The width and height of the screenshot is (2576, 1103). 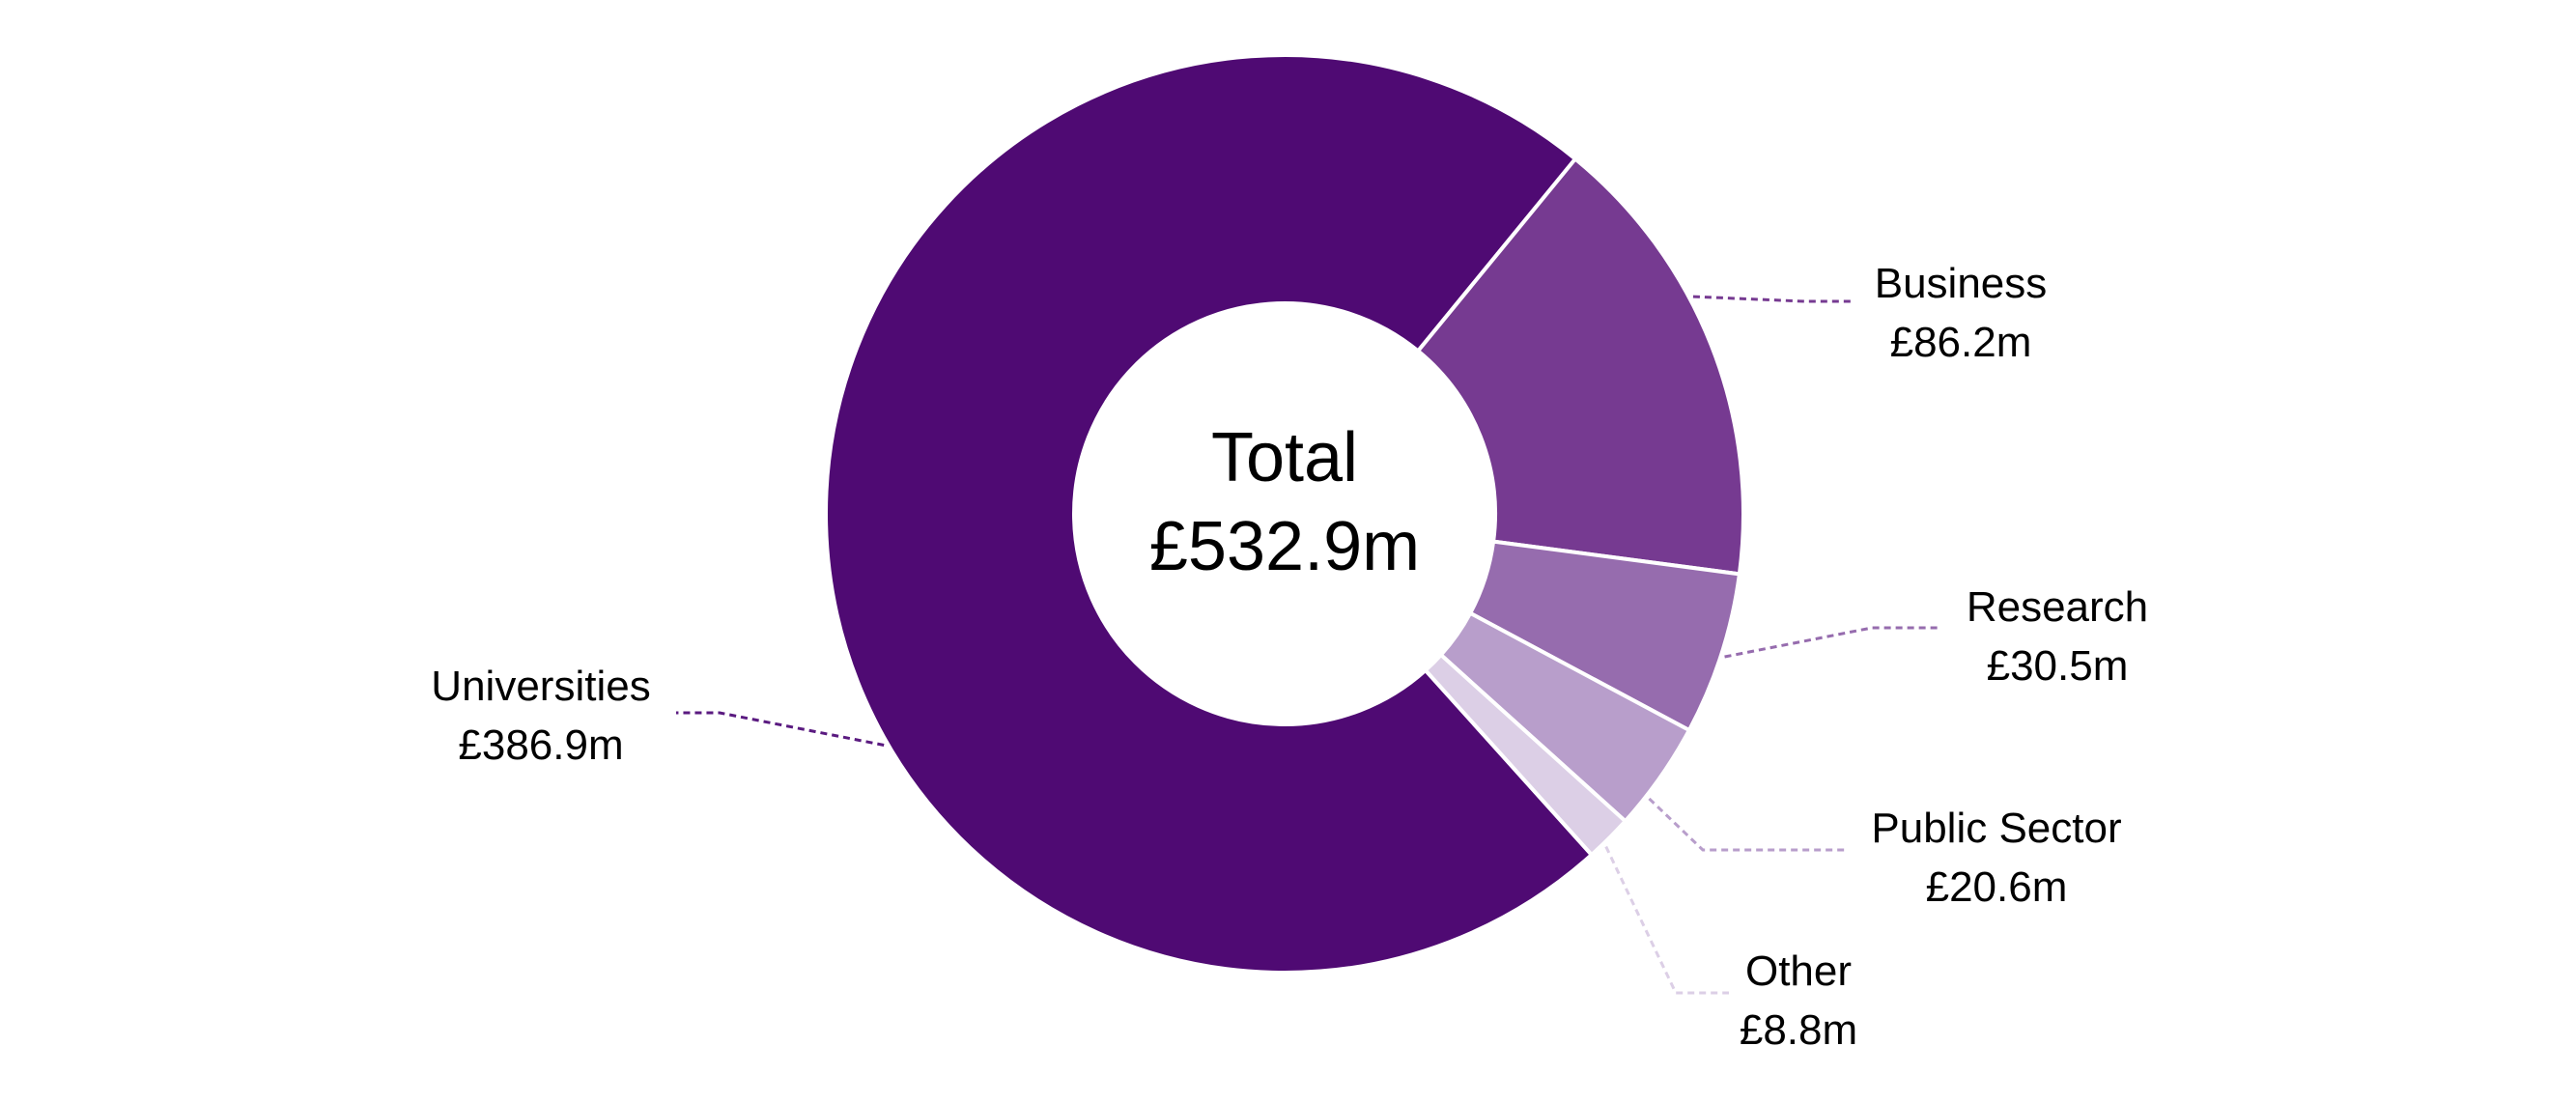 I want to click on label-research: Research, so click(x=2057, y=607).